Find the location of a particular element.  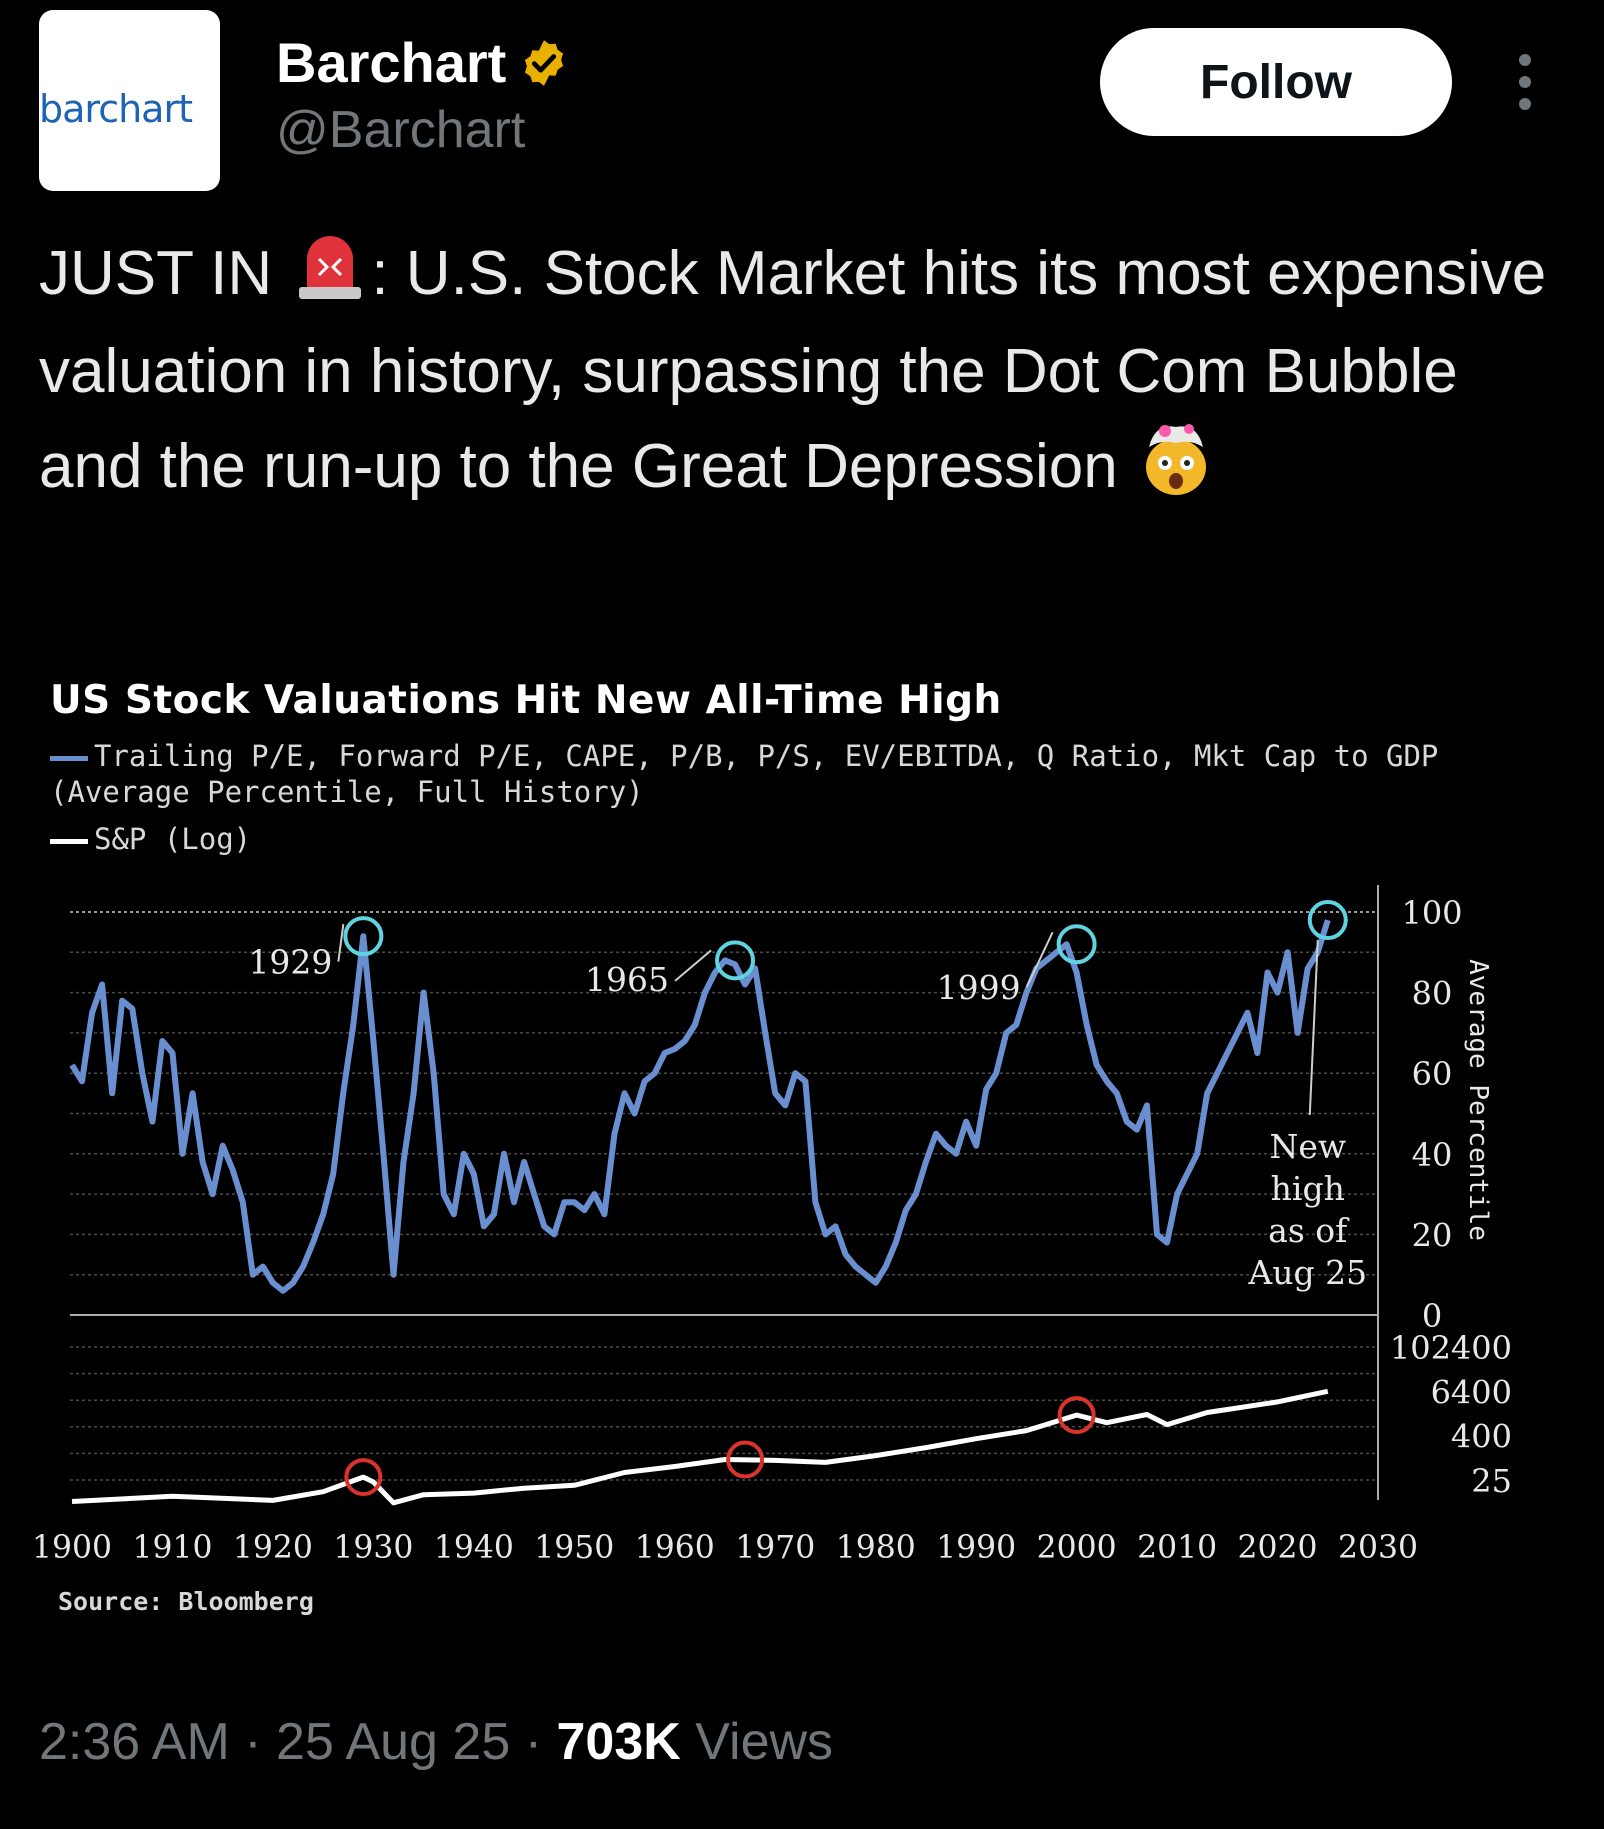

annotation-label-1929: 1929 is located at coordinates (290, 962).